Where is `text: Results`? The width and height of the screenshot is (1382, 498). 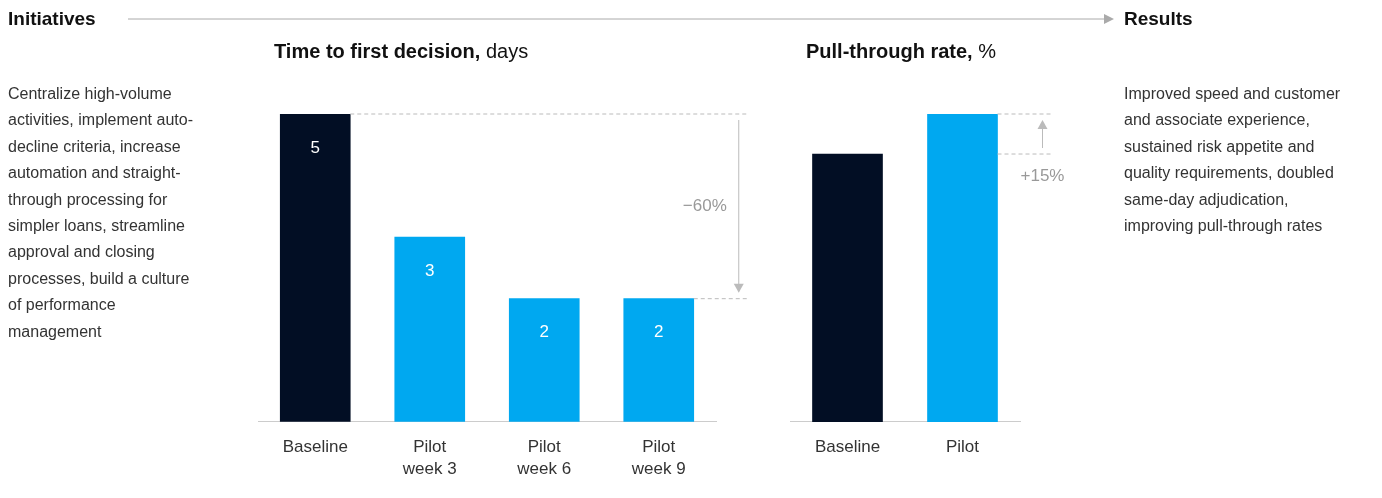
text: Results is located at coordinates (1159, 19).